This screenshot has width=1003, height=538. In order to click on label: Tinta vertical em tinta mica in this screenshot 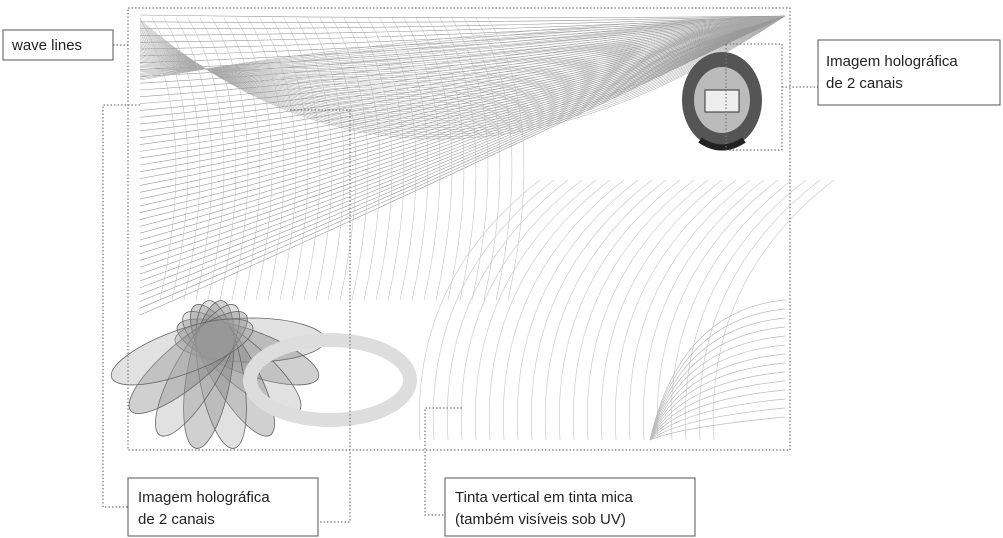, I will do `click(544, 497)`.